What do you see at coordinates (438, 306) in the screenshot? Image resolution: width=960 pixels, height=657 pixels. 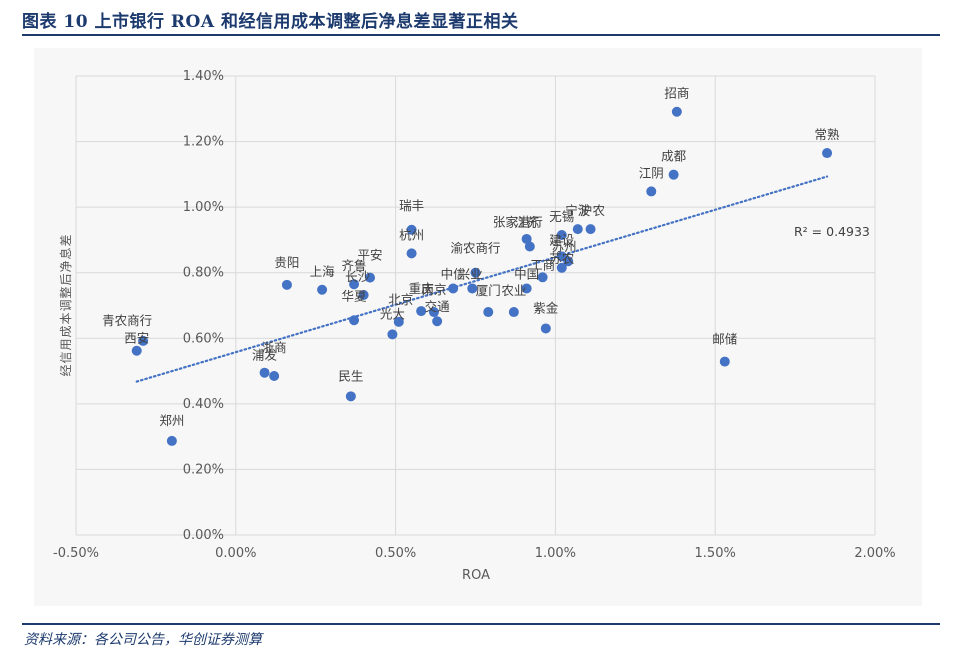 I see `point-label: 交通` at bounding box center [438, 306].